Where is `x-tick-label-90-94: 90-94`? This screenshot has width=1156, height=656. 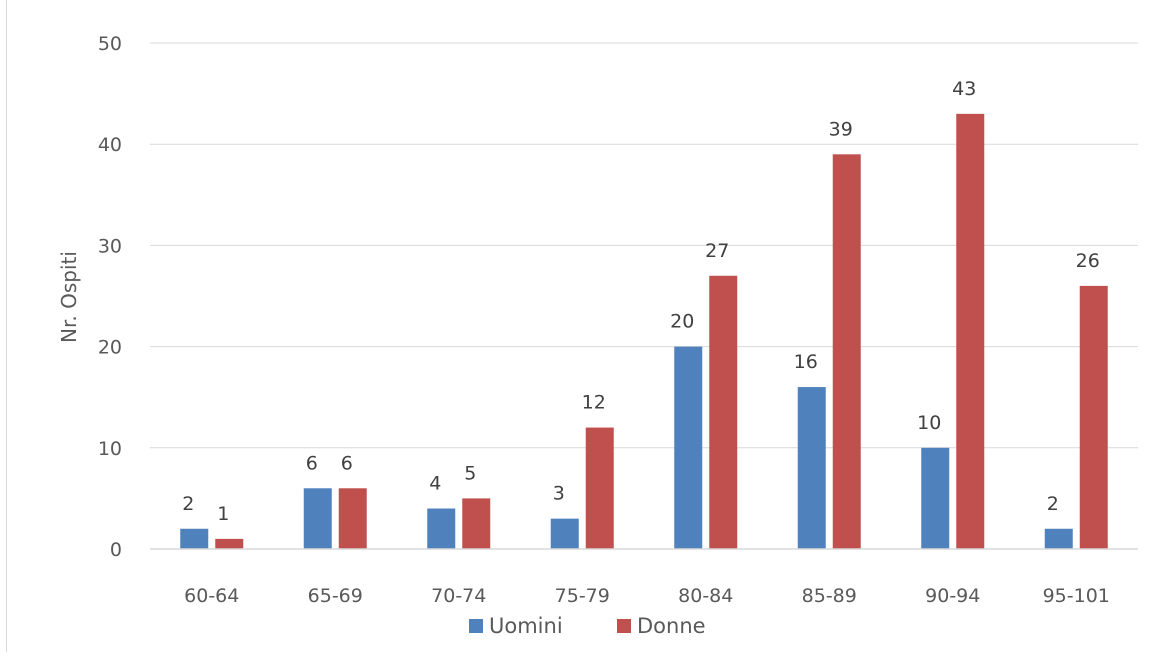 x-tick-label-90-94: 90-94 is located at coordinates (952, 596).